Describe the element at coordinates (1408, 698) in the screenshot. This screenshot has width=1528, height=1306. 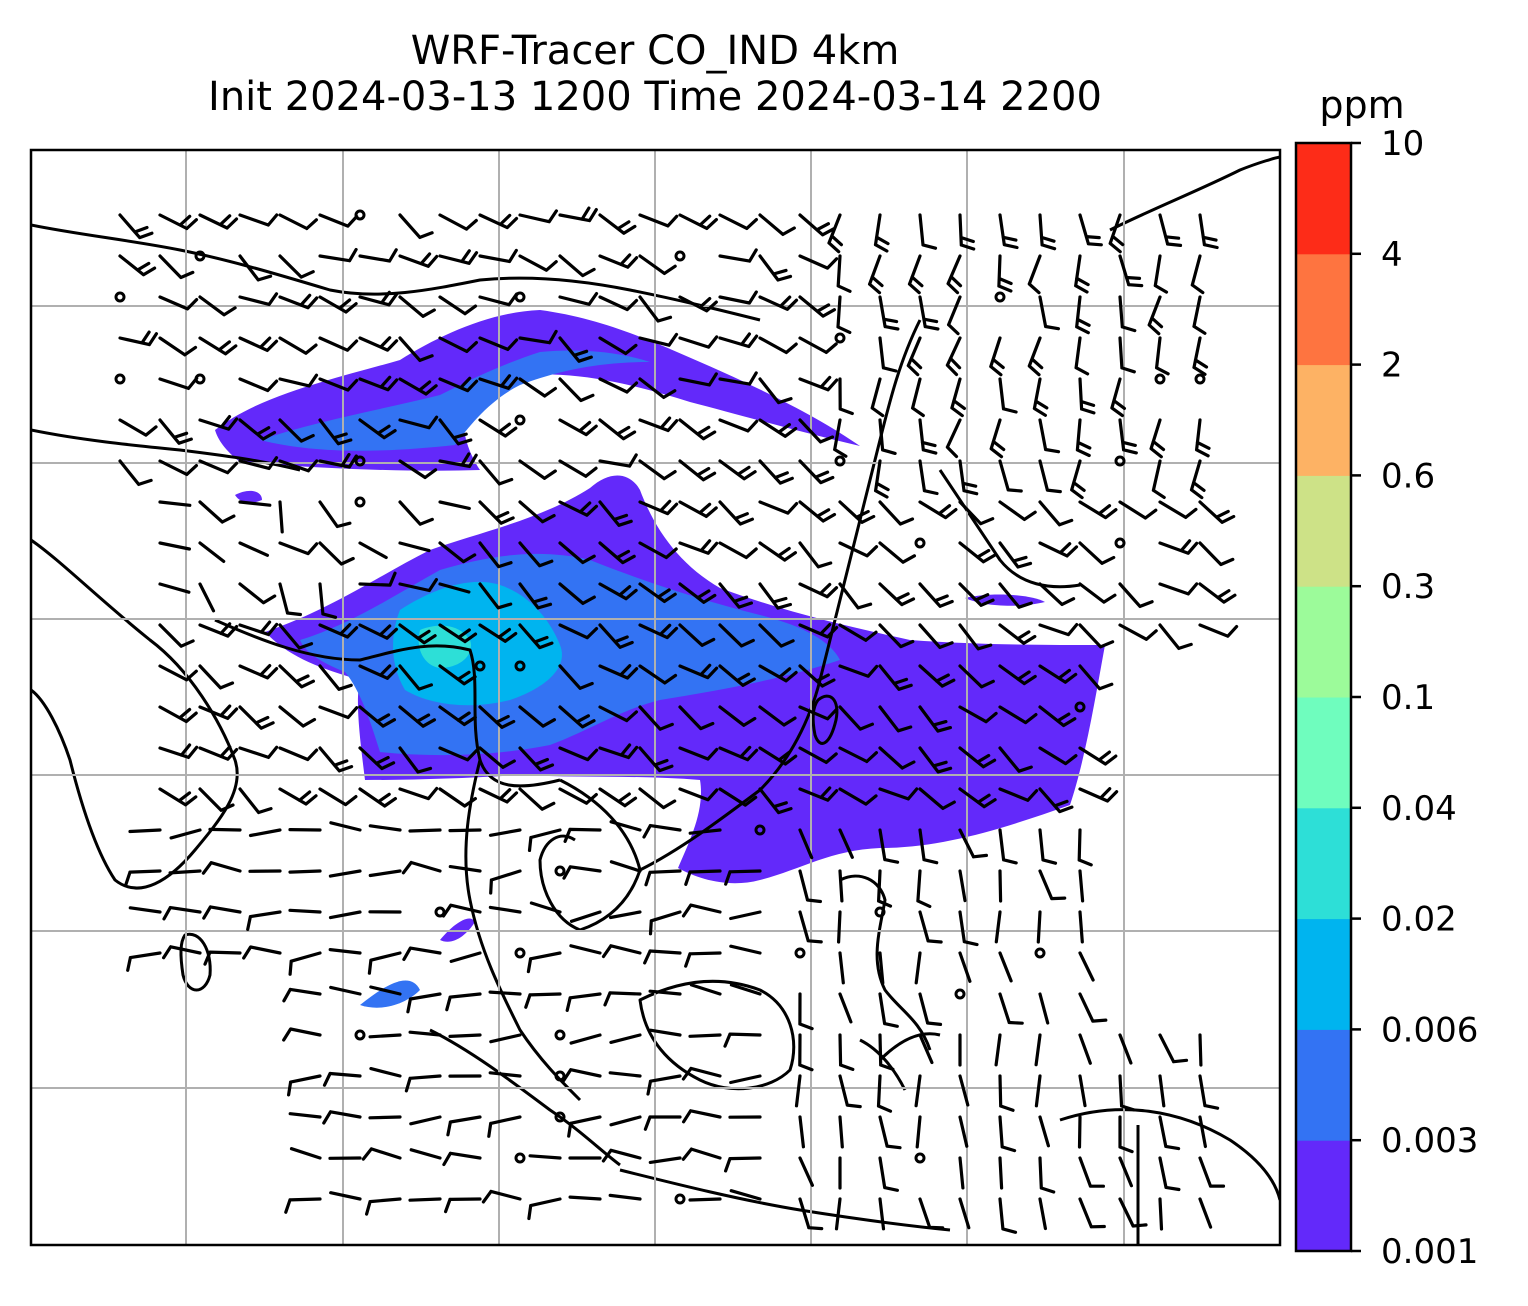
I see `colorbar-tick-label: 0.1` at that location.